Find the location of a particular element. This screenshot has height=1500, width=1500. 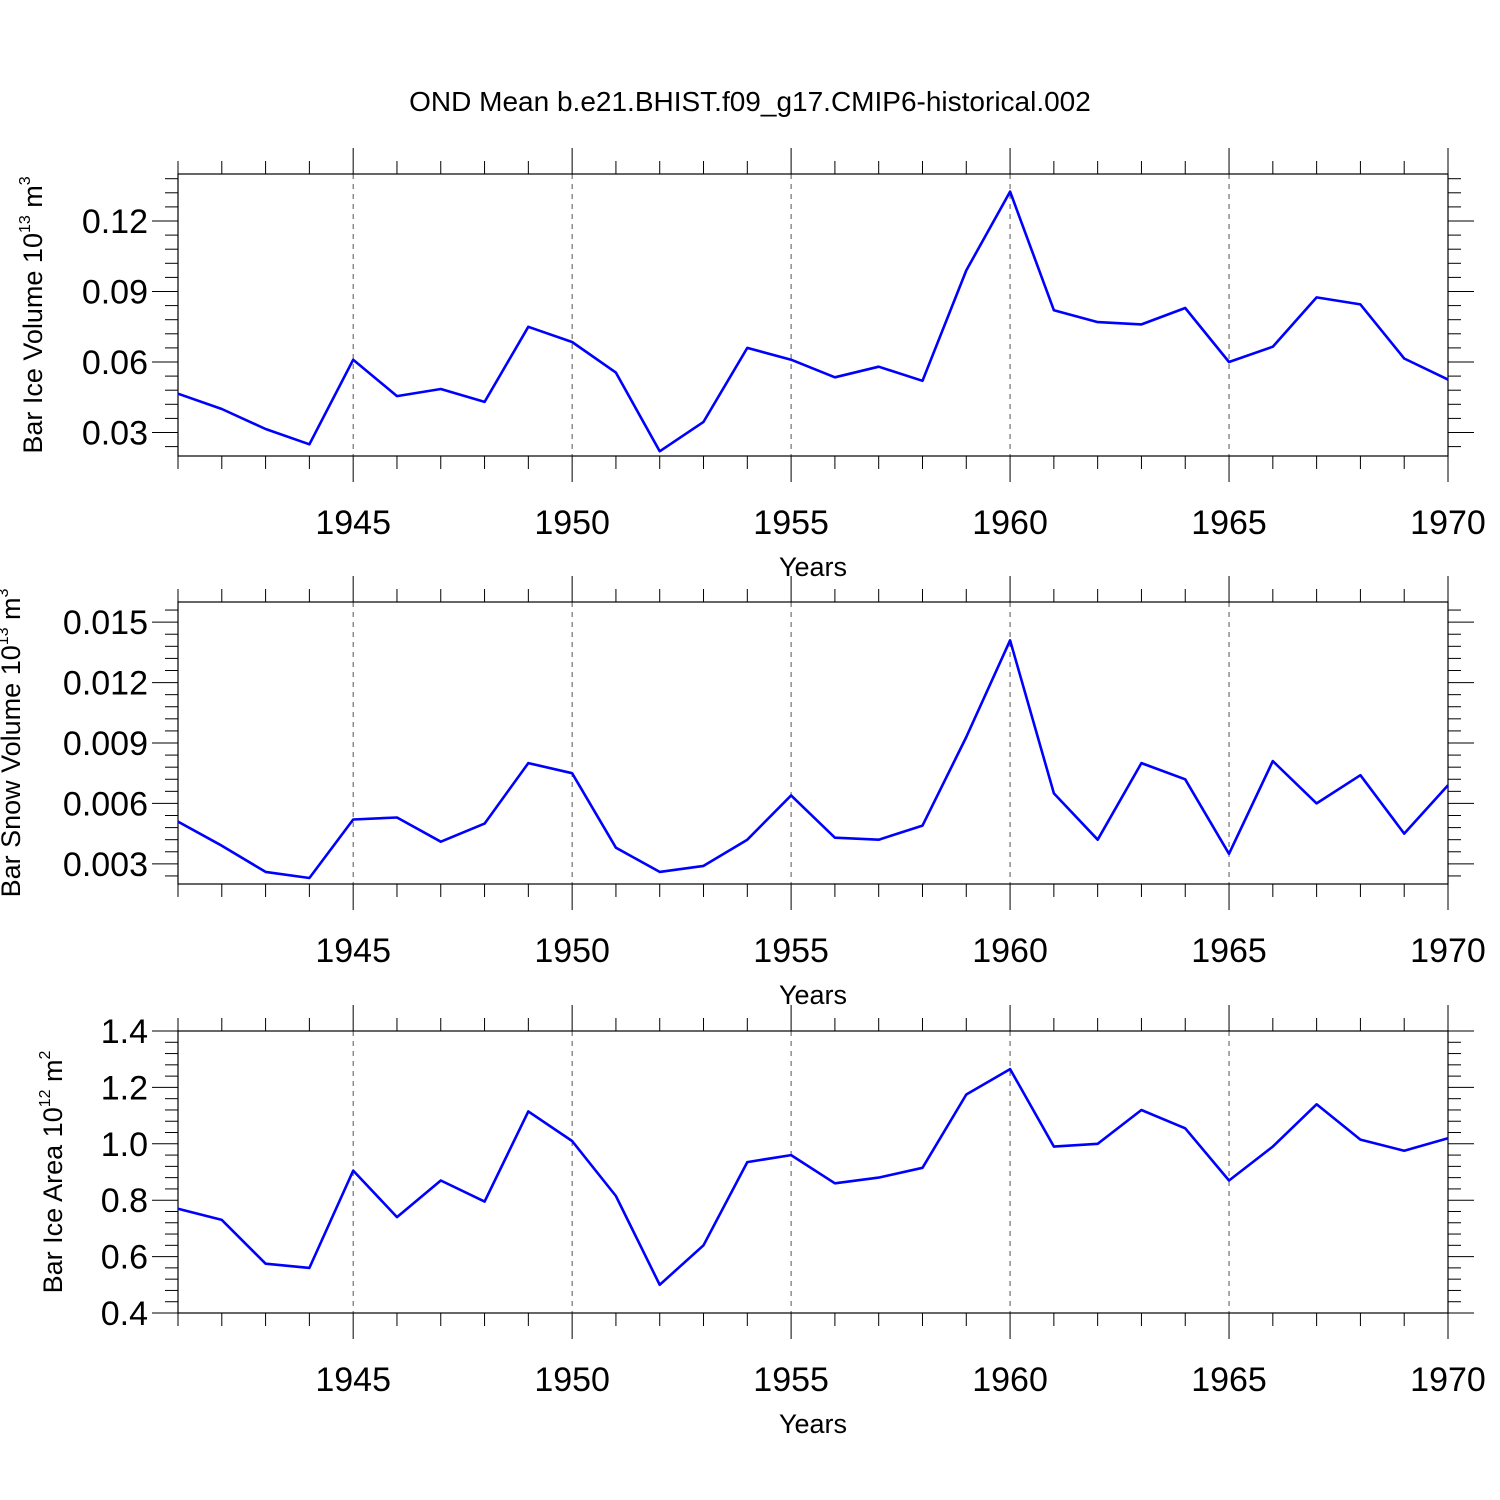

y-tick-label: 0.009 is located at coordinates (105, 744).